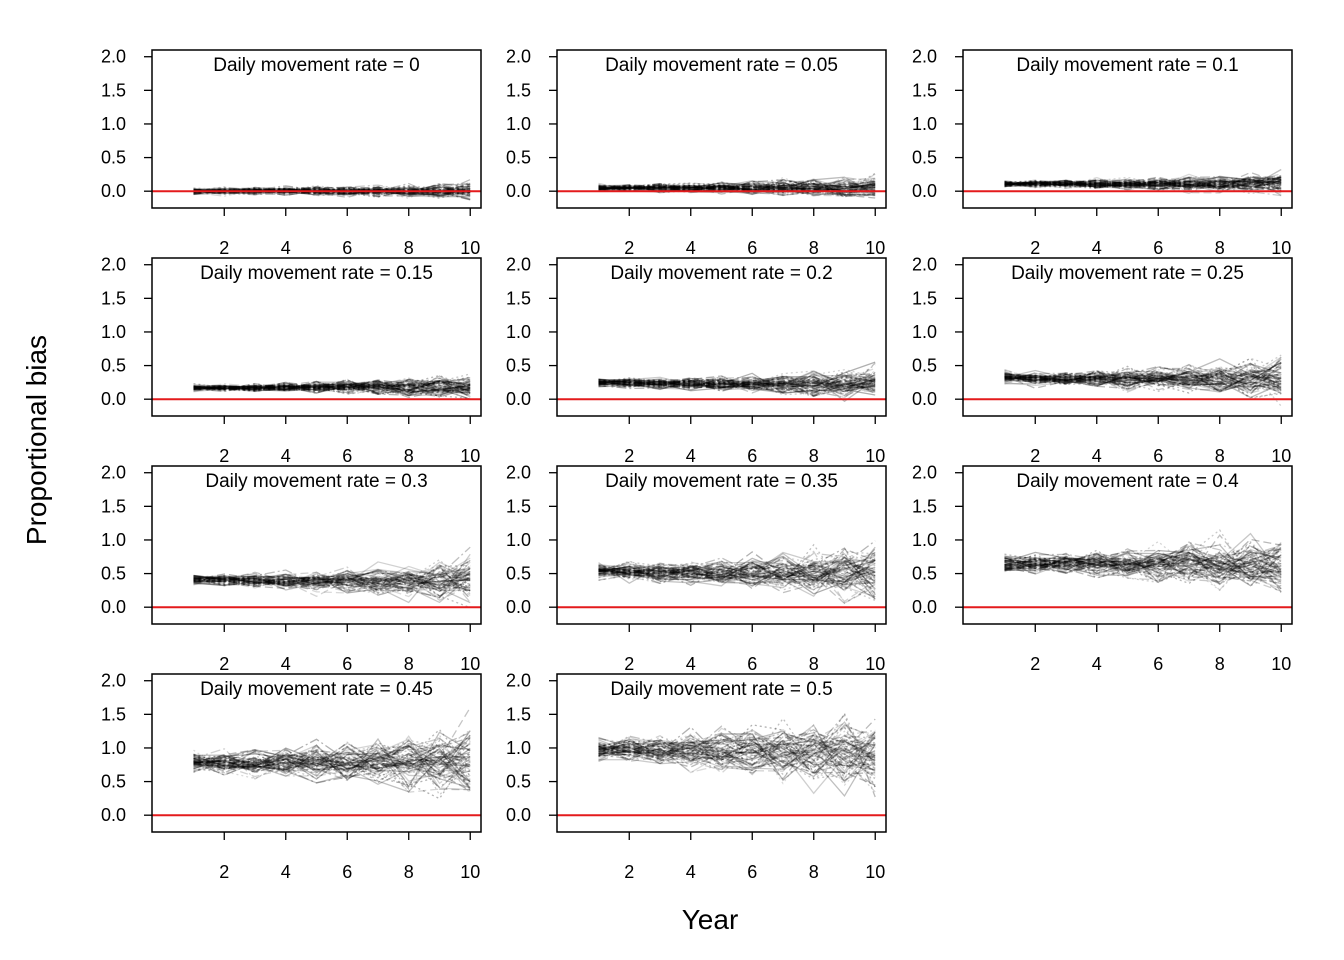 The height and width of the screenshot is (960, 1344). Describe the element at coordinates (224, 872) in the screenshot. I see `x-tick-label: 2` at that location.